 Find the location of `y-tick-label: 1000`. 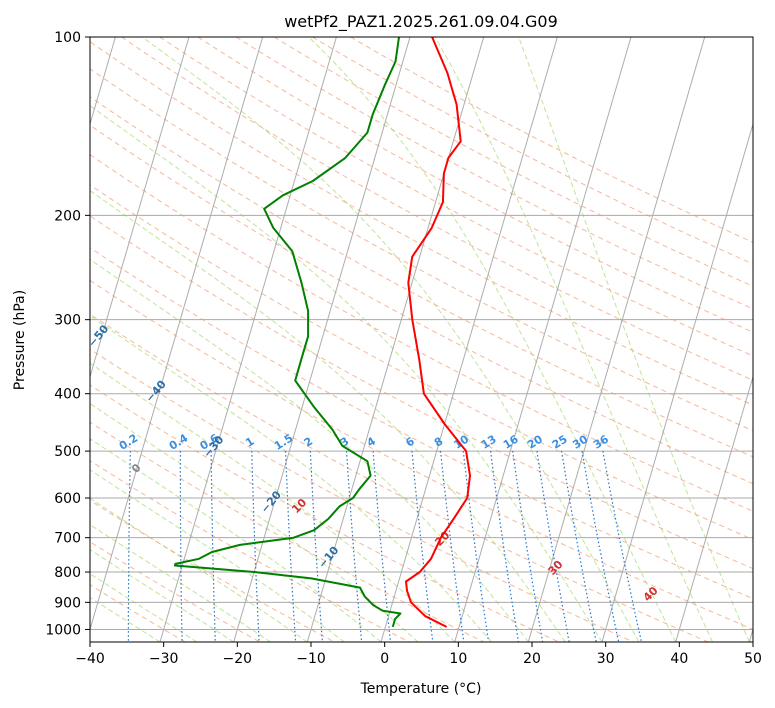

y-tick-label: 1000 is located at coordinates (63, 630).